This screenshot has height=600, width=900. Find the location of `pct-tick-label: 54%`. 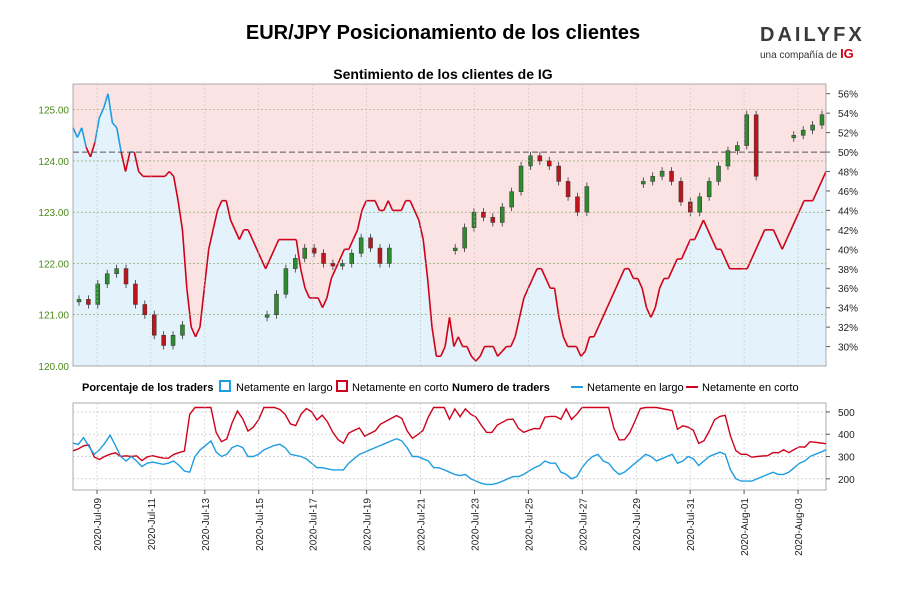

pct-tick-label: 54% is located at coordinates (848, 114).